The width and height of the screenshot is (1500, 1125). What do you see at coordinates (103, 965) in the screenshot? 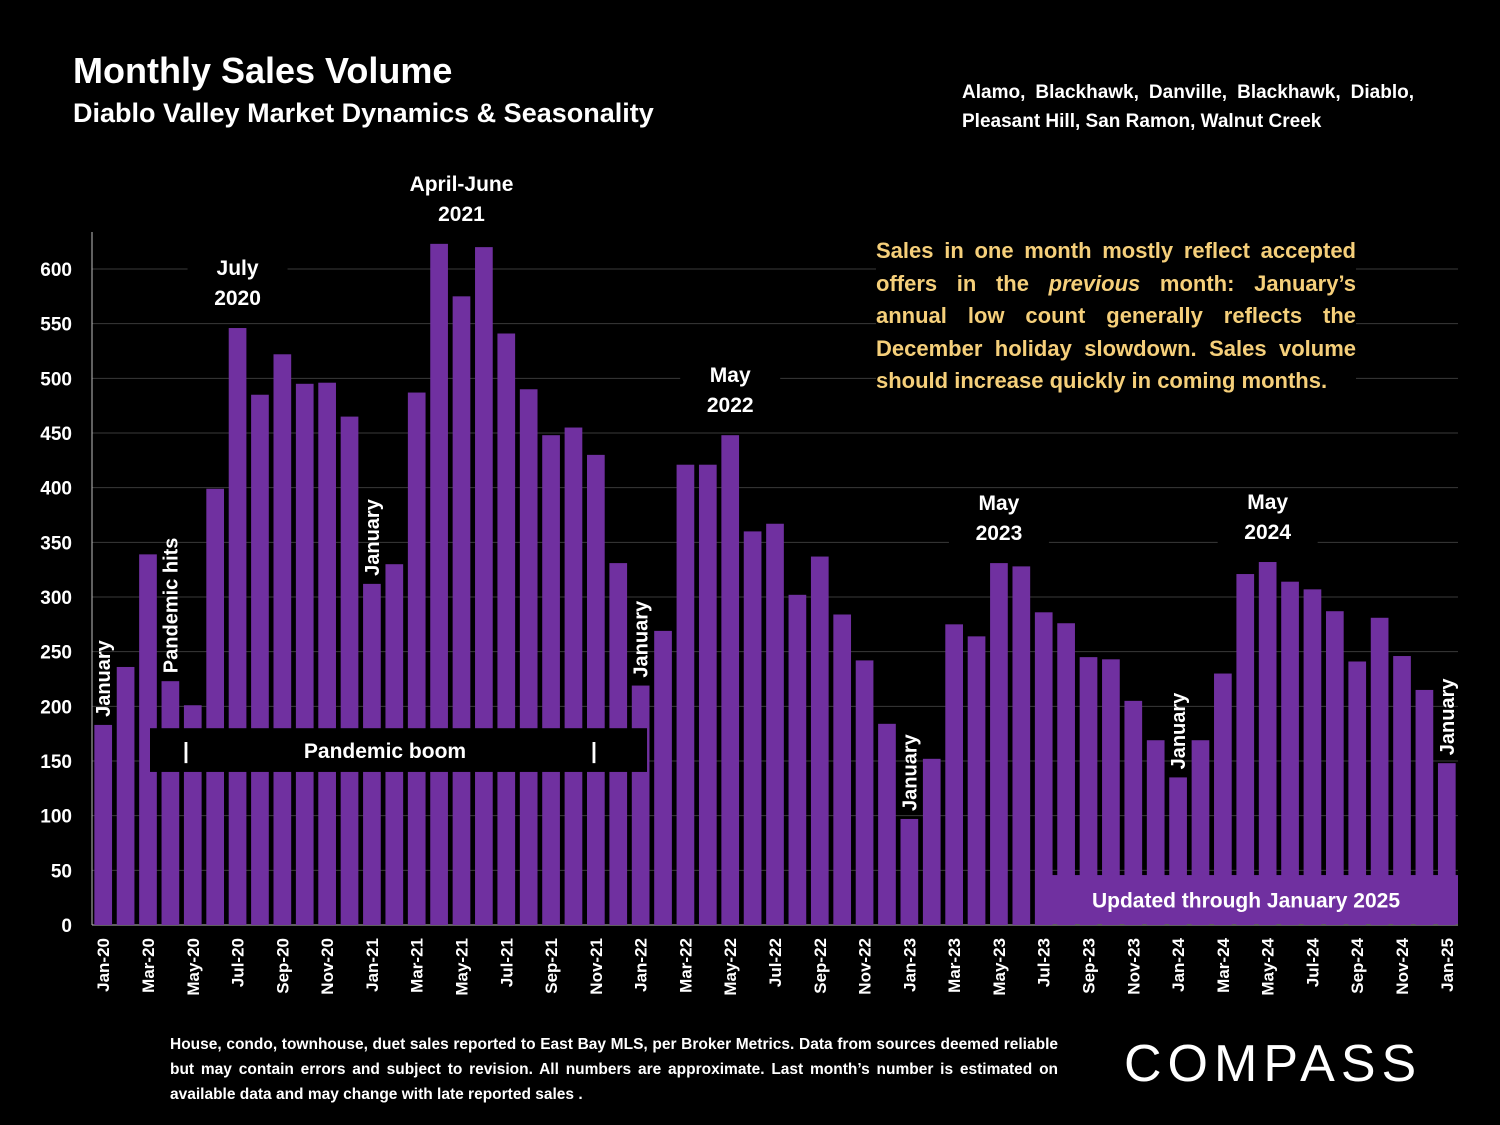
I see `x-tick-label: Jan-20` at bounding box center [103, 965].